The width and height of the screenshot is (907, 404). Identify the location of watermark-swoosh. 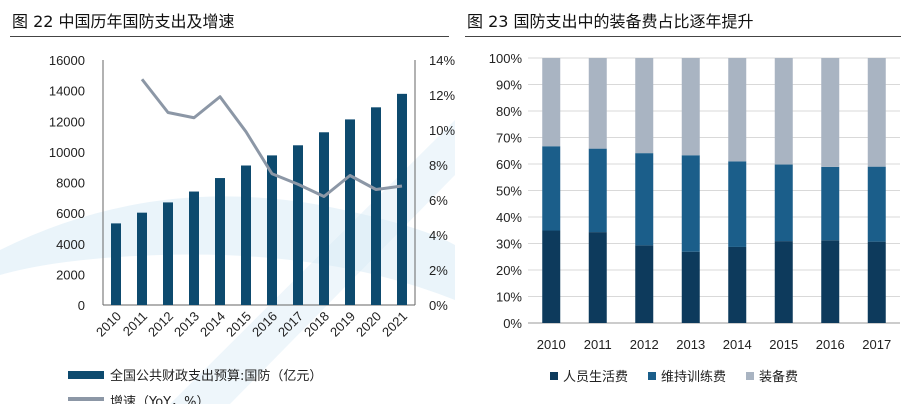
(227, 248).